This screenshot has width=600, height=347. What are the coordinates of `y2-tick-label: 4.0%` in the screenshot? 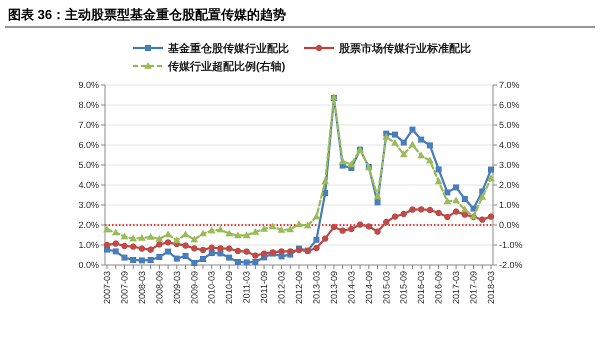 It's located at (509, 145).